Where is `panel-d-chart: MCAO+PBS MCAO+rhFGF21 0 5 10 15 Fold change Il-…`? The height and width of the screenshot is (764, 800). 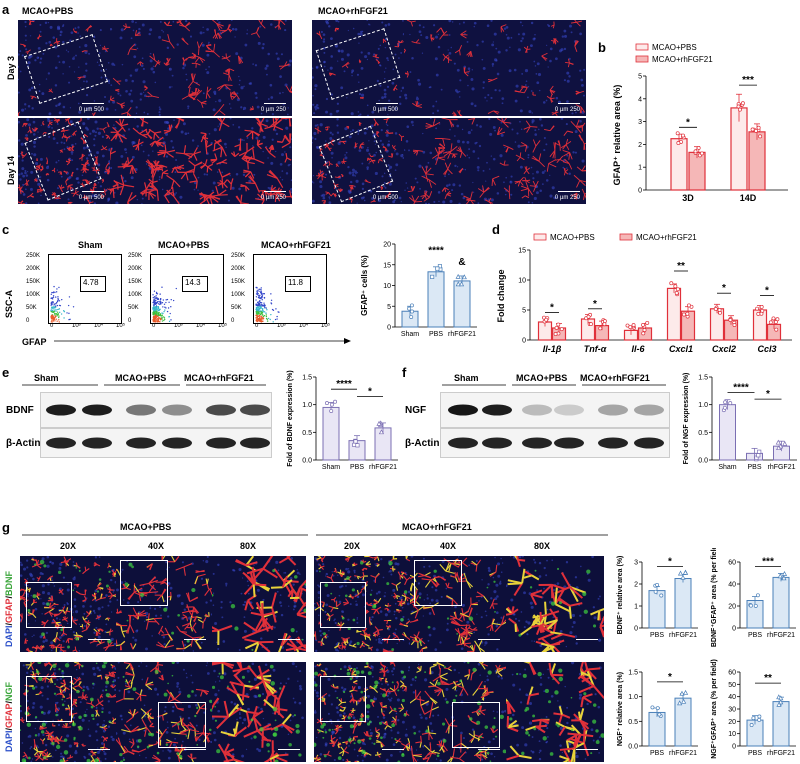
panel-d-chart: MCAO+PBS MCAO+rhFGF21 0 5 10 15 Fold change Il-… is located at coordinates (644, 293).